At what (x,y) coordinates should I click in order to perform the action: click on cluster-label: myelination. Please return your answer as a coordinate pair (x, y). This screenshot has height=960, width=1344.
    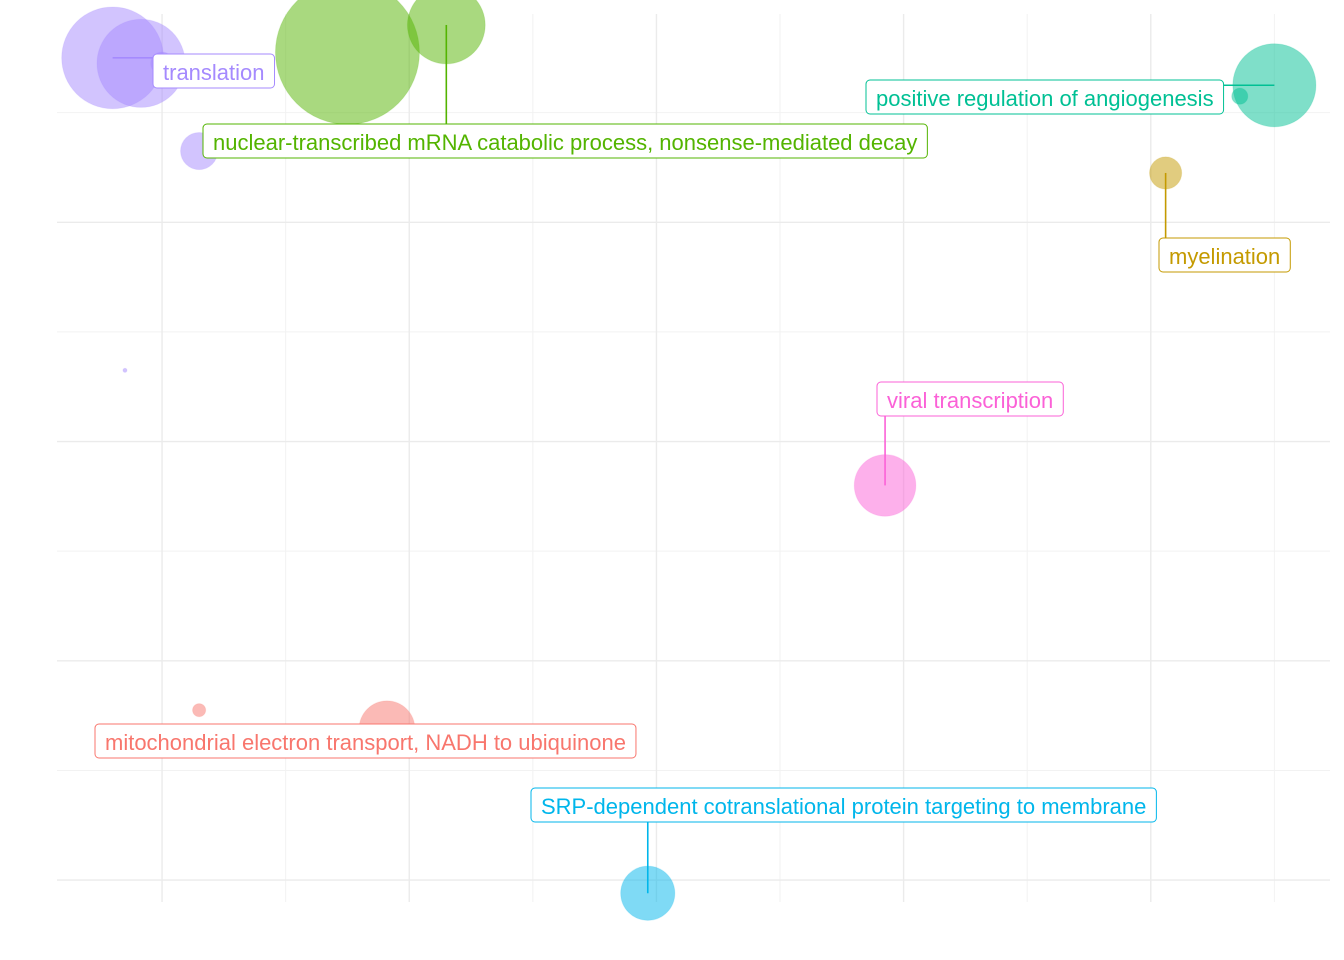
    Looking at the image, I should click on (1224, 255).